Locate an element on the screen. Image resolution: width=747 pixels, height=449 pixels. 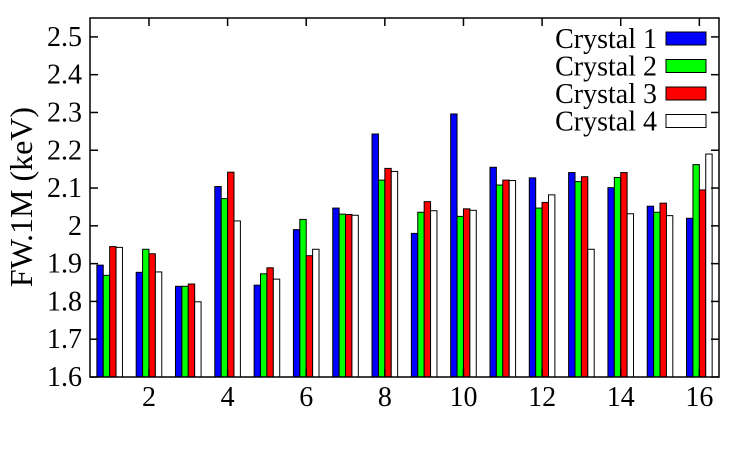
x-tick-label: 4 is located at coordinates (228, 397).